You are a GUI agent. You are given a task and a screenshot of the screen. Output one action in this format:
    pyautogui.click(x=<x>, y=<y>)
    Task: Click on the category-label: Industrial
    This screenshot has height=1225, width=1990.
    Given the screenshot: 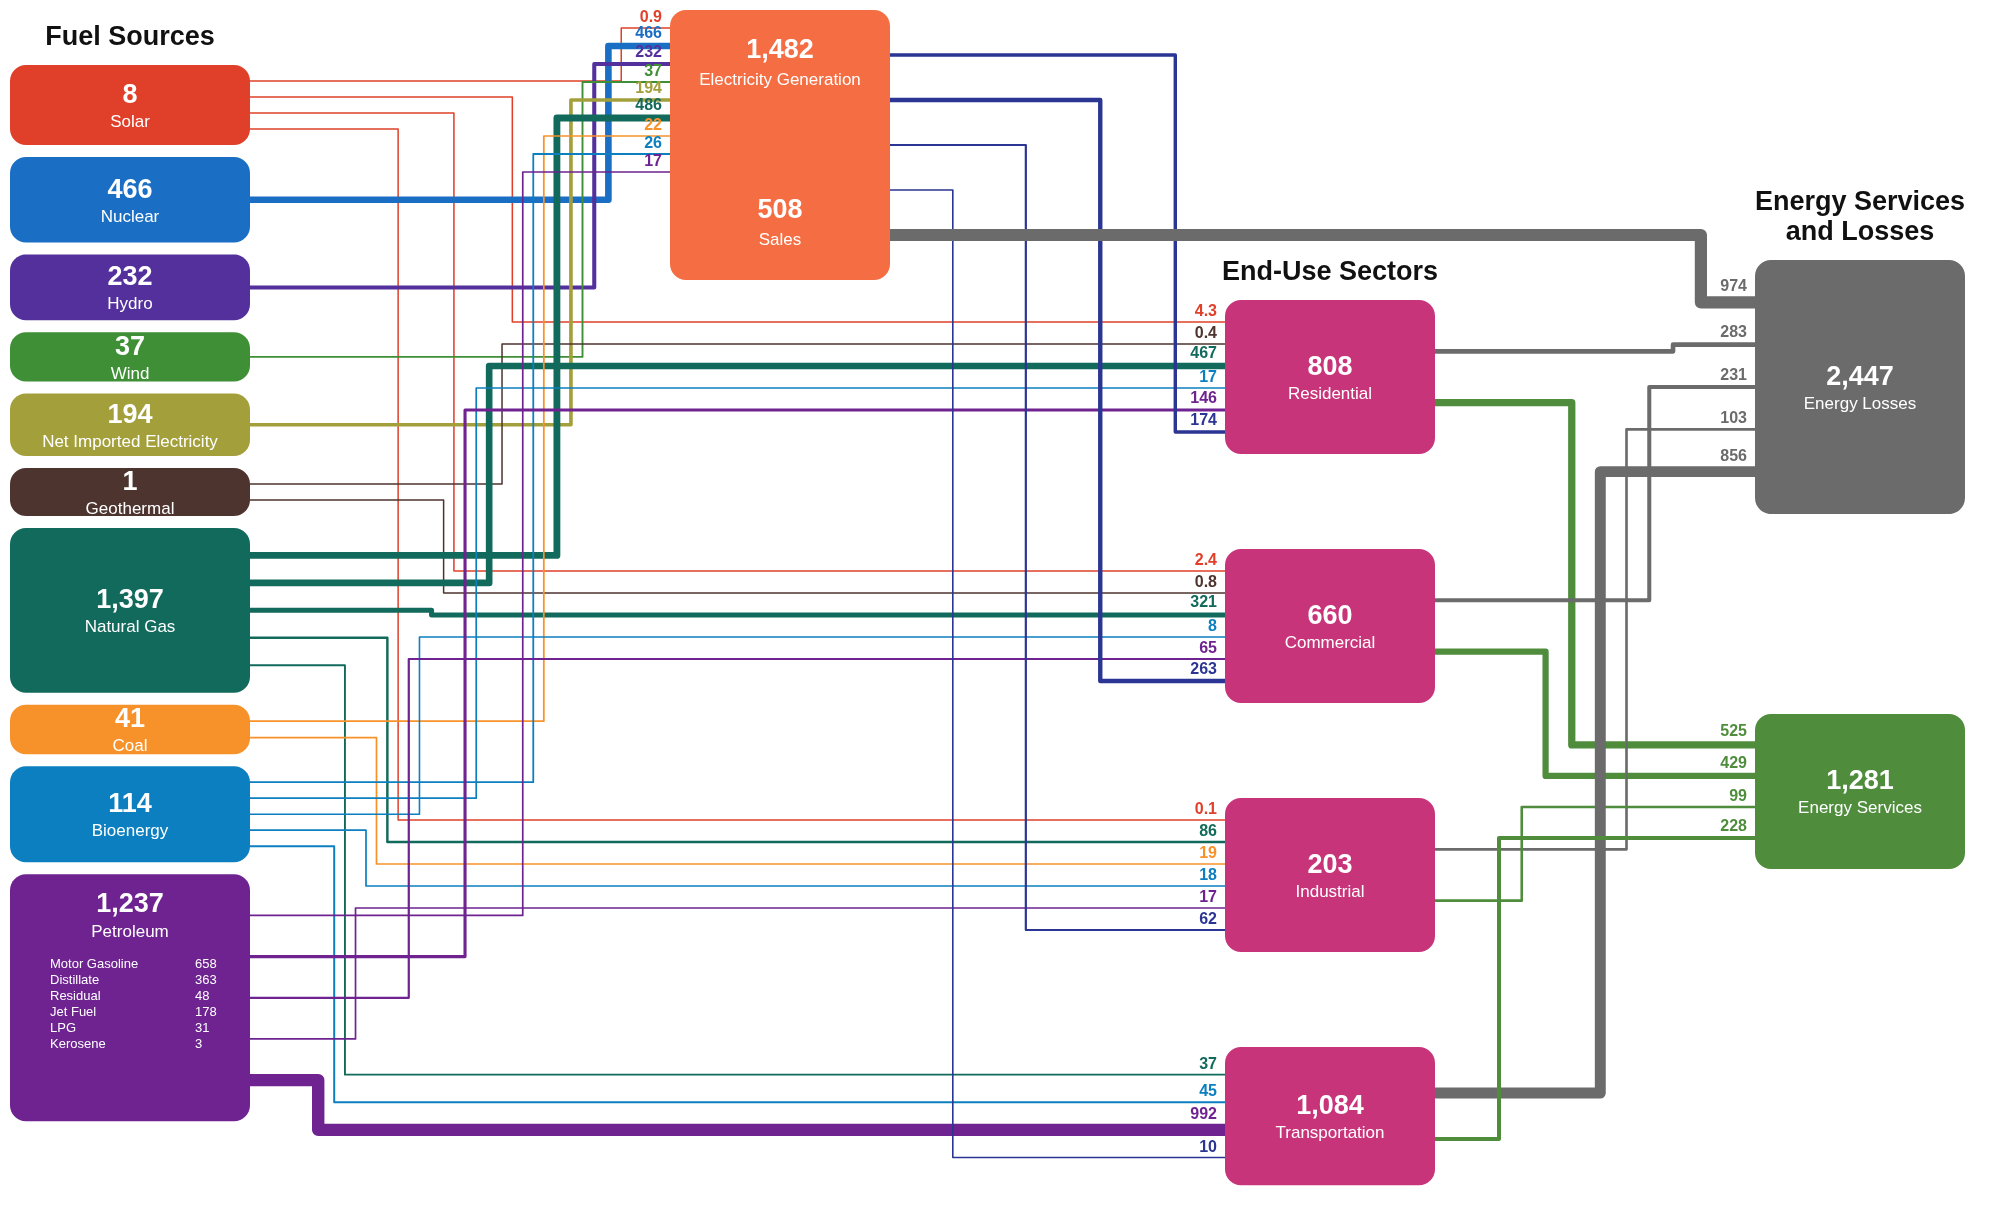 What is the action you would take?
    pyautogui.click(x=1330, y=891)
    